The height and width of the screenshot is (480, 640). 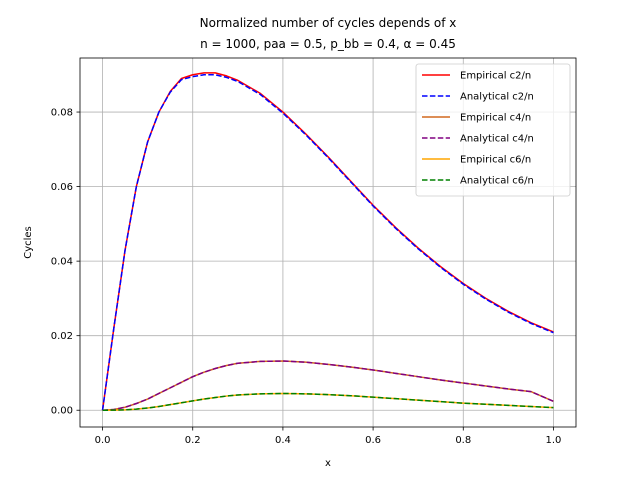 I want to click on x-axis-ticks: 0.0 0.2 0.4 0.6 0.8 1.0, so click(x=328, y=436).